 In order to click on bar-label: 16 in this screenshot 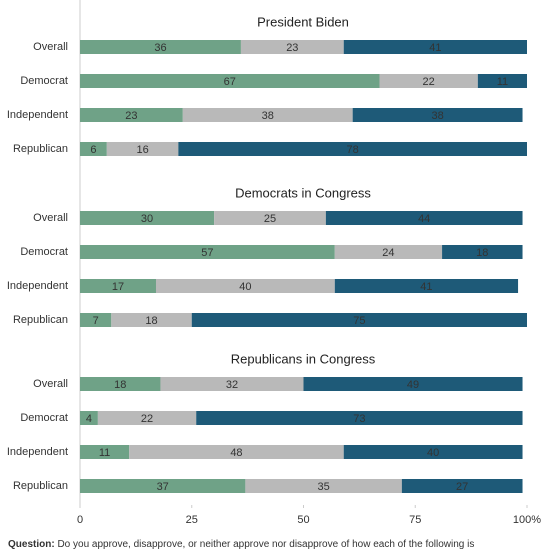, I will do `click(142, 150)`.